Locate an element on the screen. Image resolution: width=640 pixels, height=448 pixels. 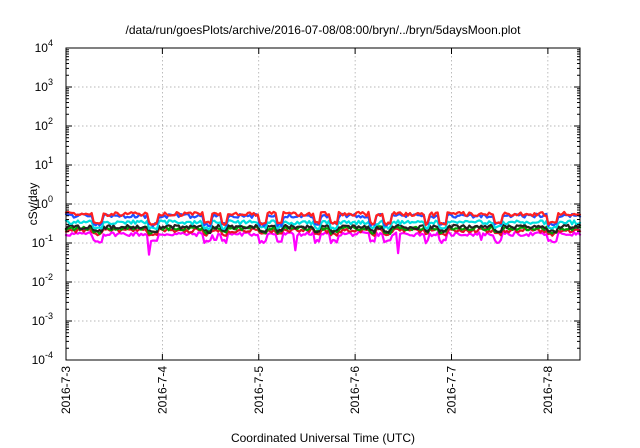
y-tick-label: 10¹ is located at coordinates (44, 163).